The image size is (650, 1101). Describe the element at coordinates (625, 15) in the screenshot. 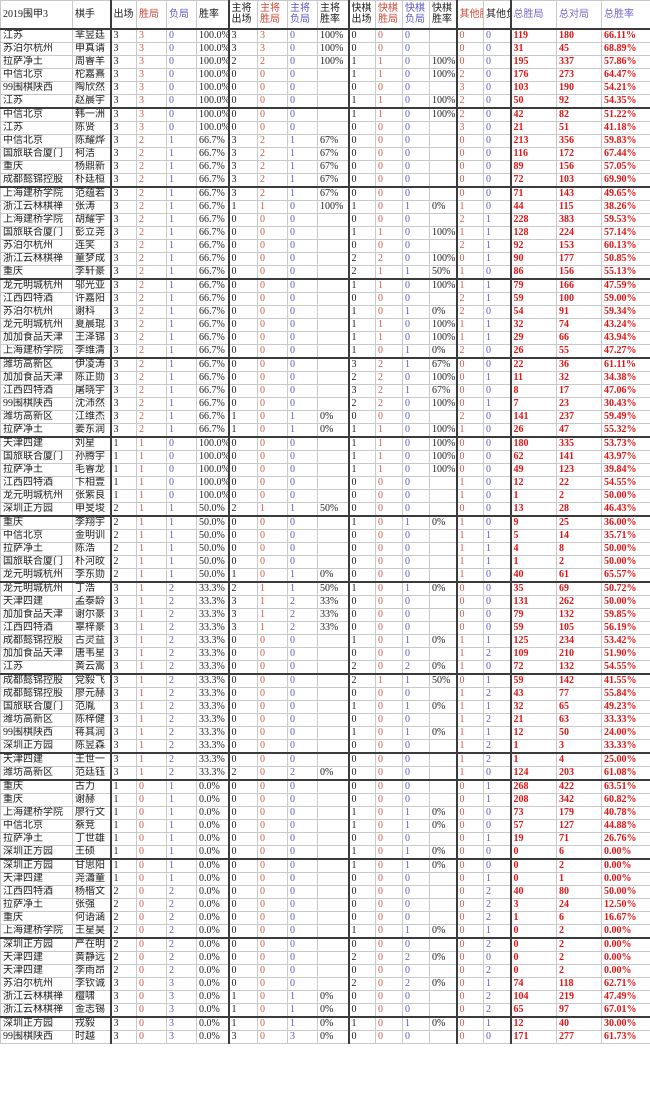

I see `col-header-total-win-rate: 总胜率` at that location.